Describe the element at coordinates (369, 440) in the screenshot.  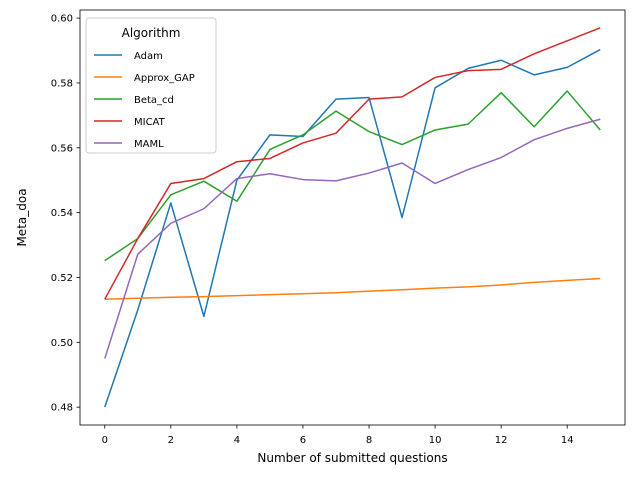
I see `x-tick-label: 8` at that location.